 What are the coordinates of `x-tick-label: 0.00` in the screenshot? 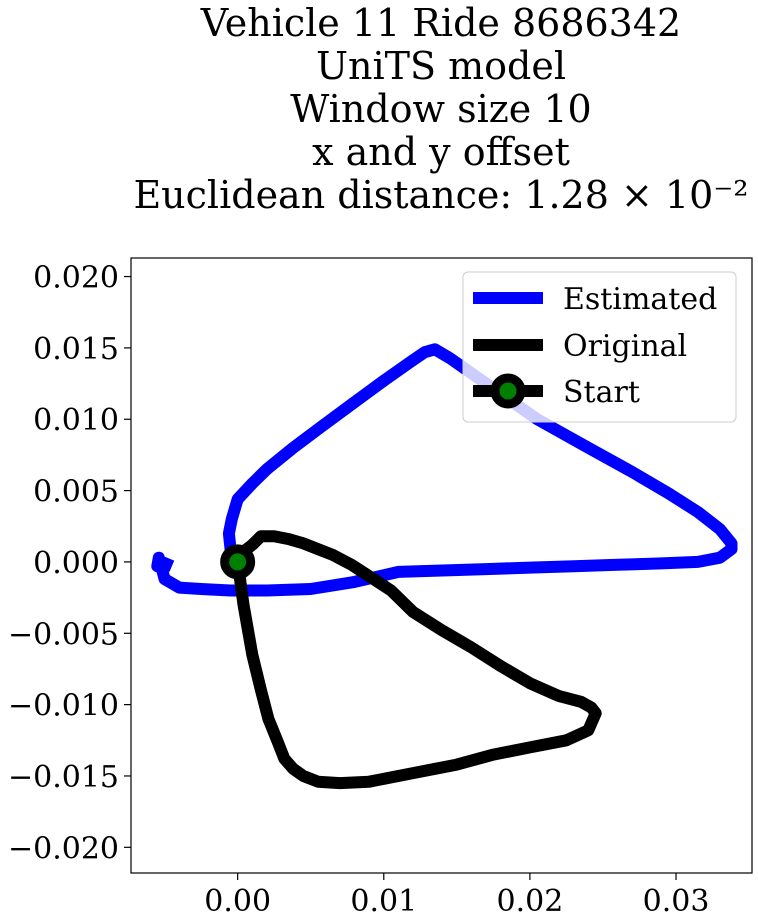 It's located at (237, 901).